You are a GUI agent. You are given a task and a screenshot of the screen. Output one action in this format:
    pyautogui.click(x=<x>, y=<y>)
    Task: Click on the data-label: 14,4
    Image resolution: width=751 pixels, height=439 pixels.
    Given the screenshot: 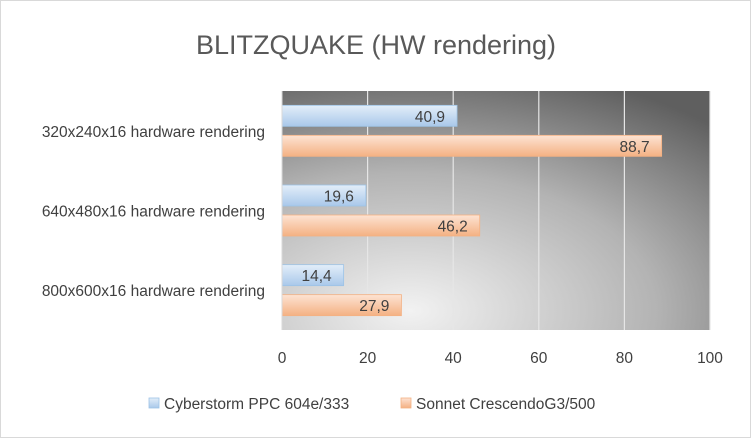 What is the action you would take?
    pyautogui.click(x=316, y=276)
    